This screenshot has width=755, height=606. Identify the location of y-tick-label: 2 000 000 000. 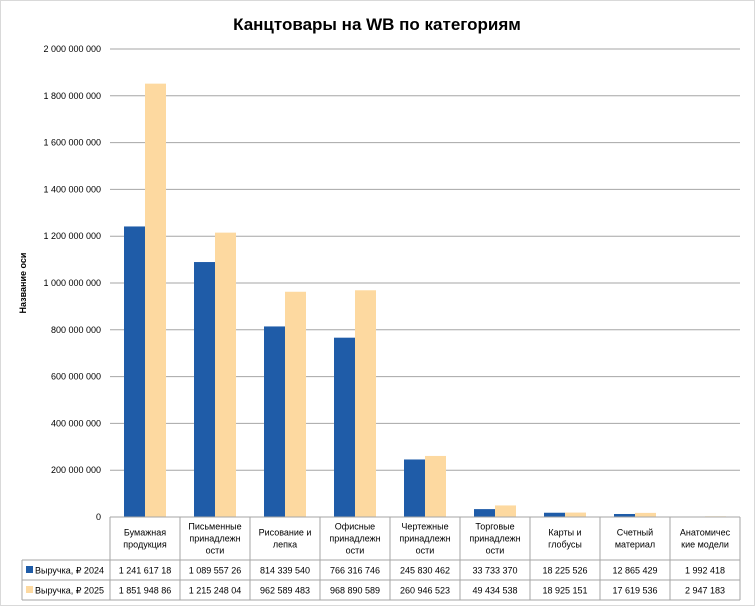
(72, 49).